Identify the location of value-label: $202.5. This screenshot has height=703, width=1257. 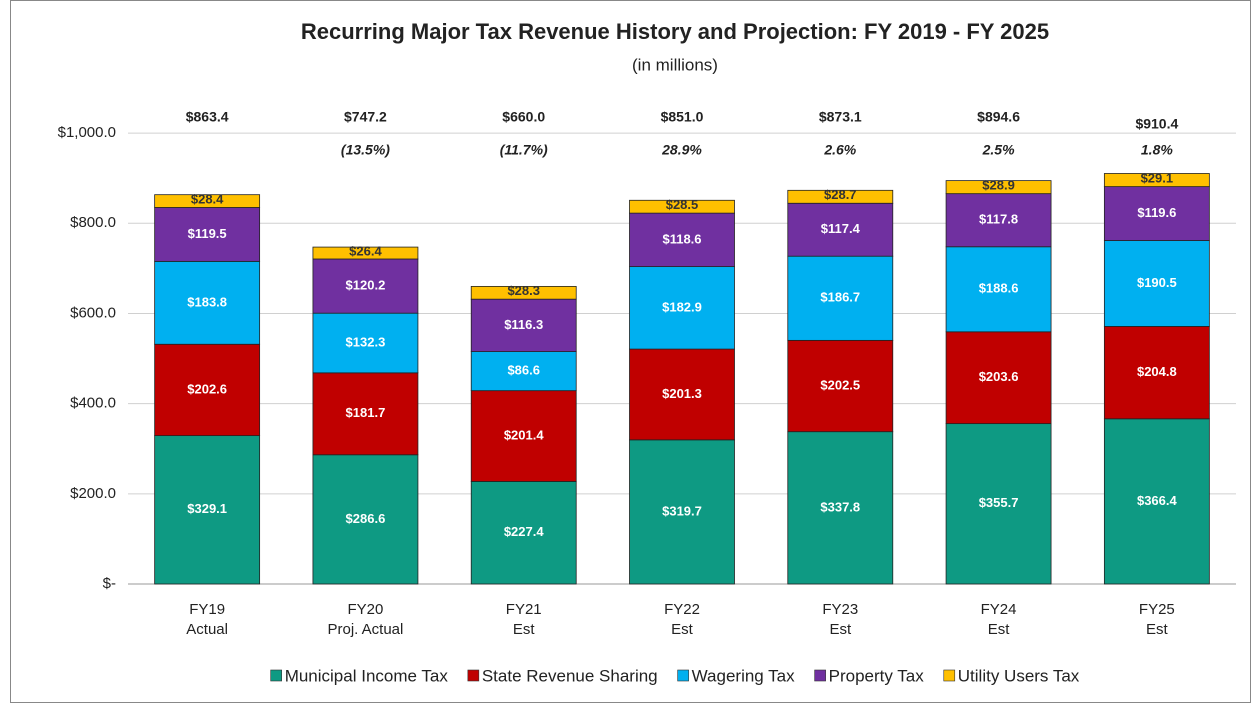
(840, 384).